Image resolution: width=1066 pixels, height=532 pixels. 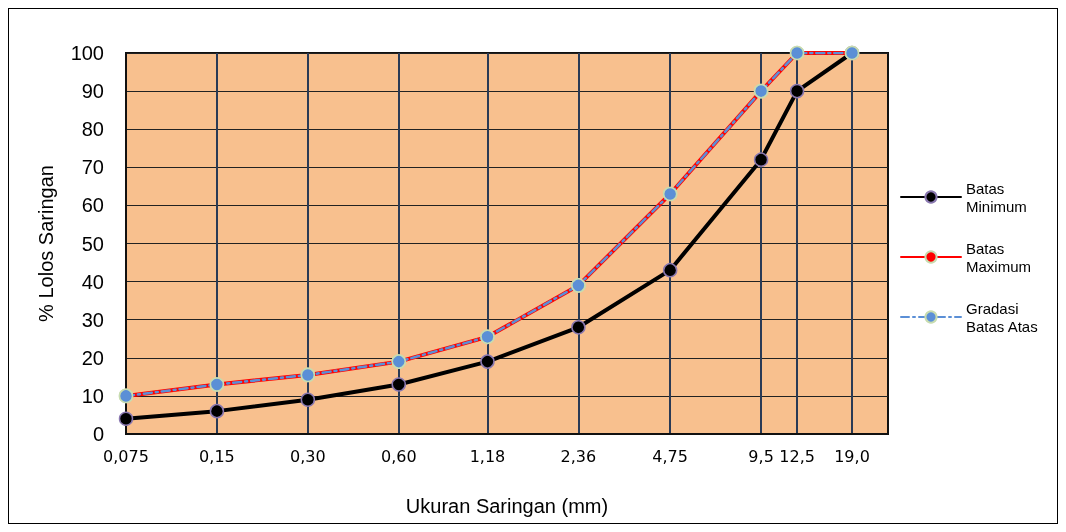 I want to click on x-tick-label: 0,15, so click(x=217, y=456).